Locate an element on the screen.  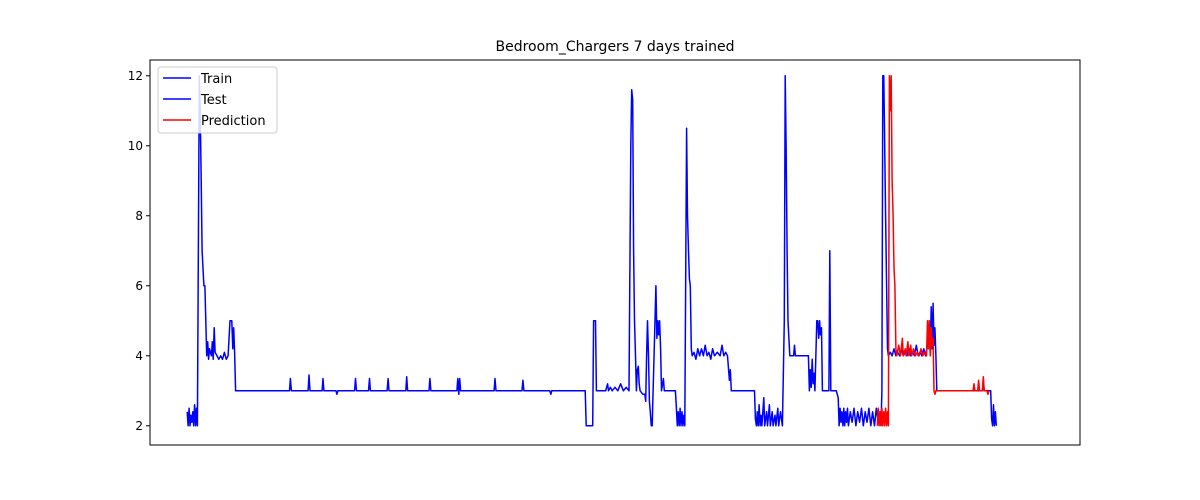
legend-entries: Train Test Prediction is located at coordinates (214, 100).